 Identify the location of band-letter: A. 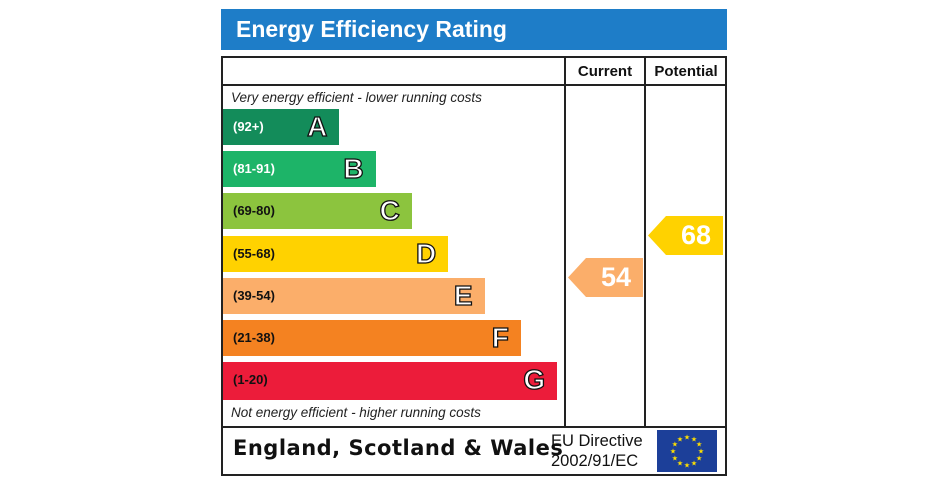
(317, 126).